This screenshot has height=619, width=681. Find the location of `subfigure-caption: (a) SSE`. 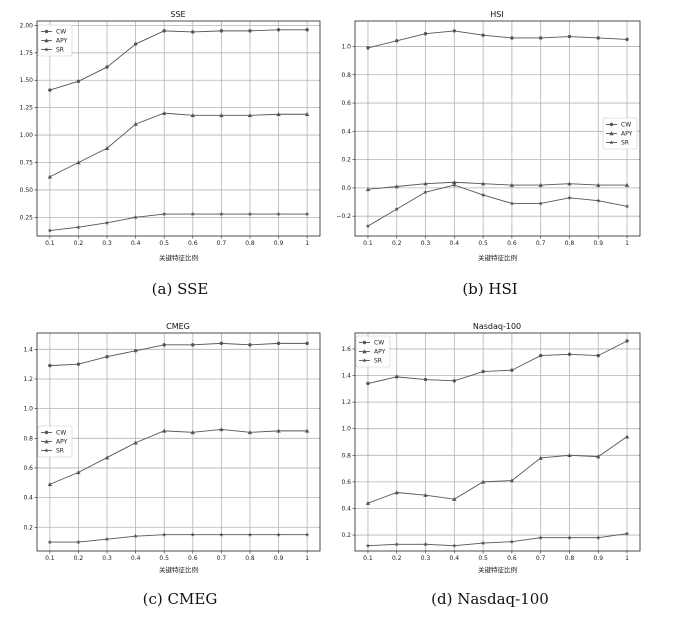

subfigure-caption: (a) SSE is located at coordinates (180, 289).